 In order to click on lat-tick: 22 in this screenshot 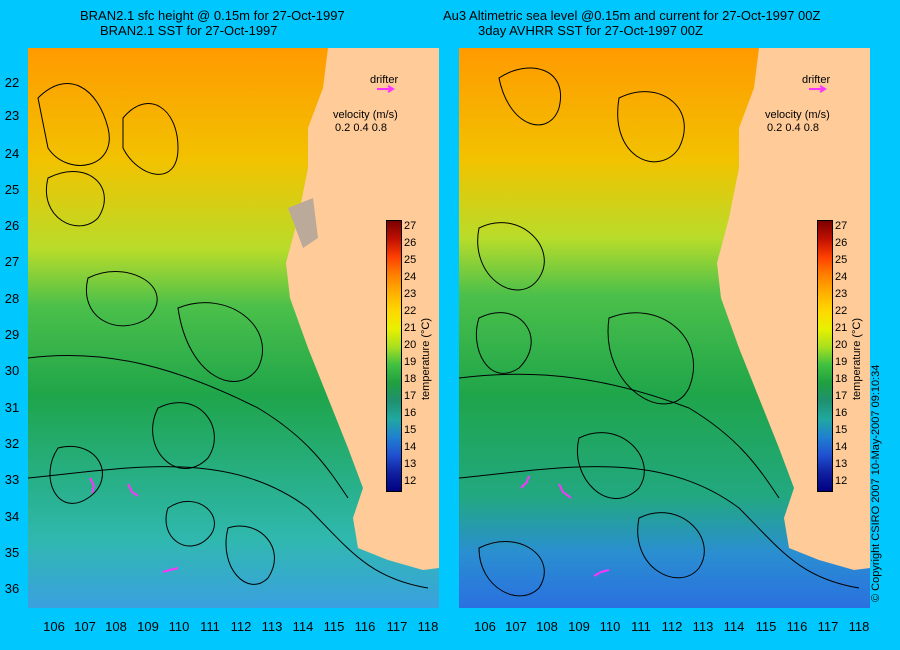, I will do `click(12, 82)`.